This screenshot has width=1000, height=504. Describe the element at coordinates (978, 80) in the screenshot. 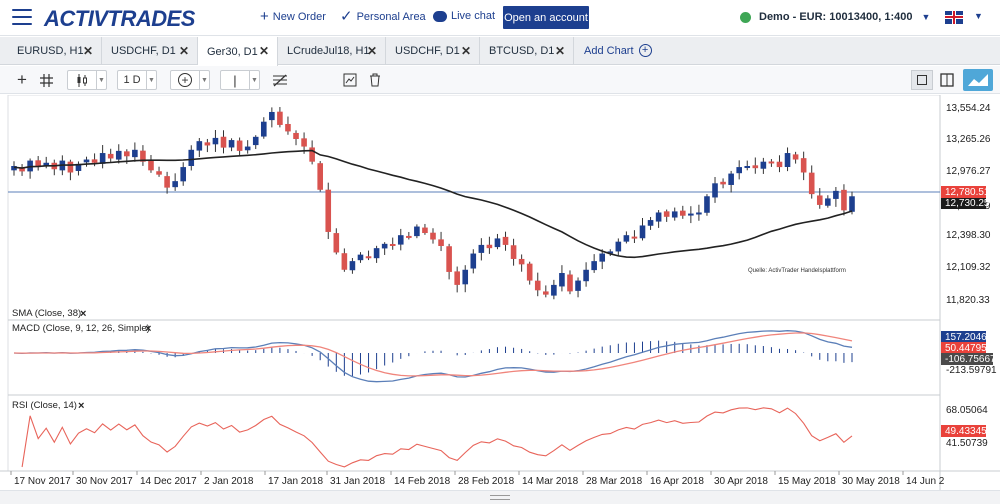

I see `area-chart-icon` at that location.